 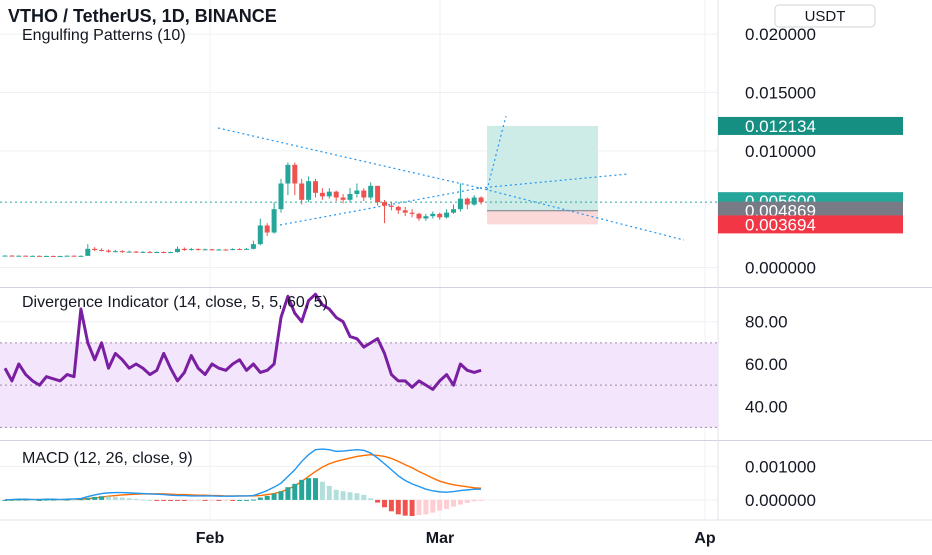 I want to click on time-tick-ap: Ap, so click(x=705, y=538).